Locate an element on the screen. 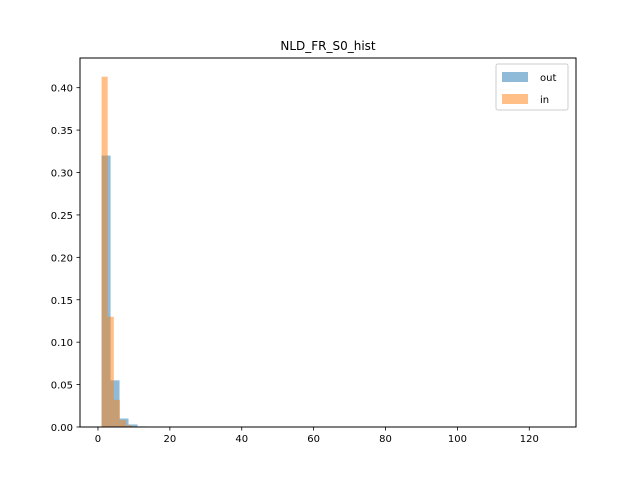  y-tick-label: 0.30 is located at coordinates (62, 174).